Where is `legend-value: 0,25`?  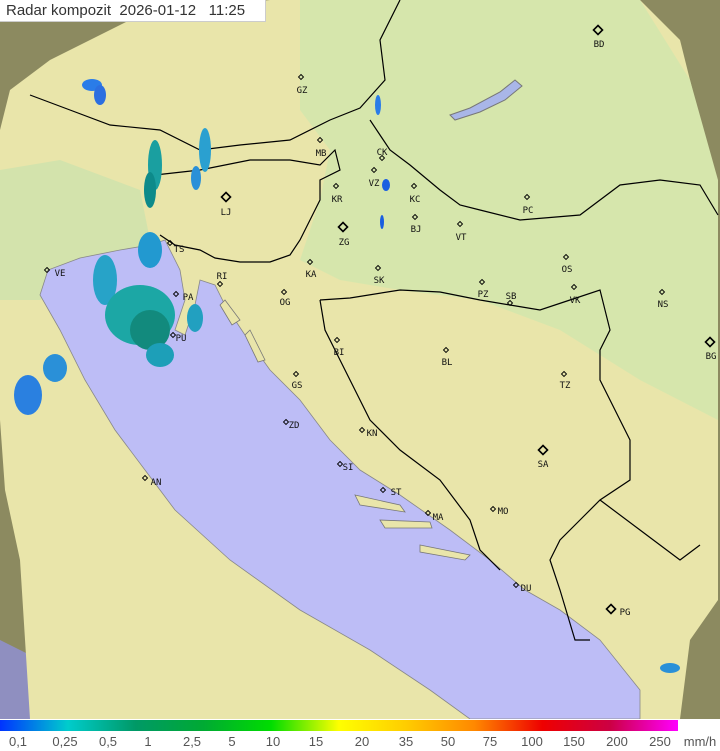 legend-value: 0,25 is located at coordinates (65, 741).